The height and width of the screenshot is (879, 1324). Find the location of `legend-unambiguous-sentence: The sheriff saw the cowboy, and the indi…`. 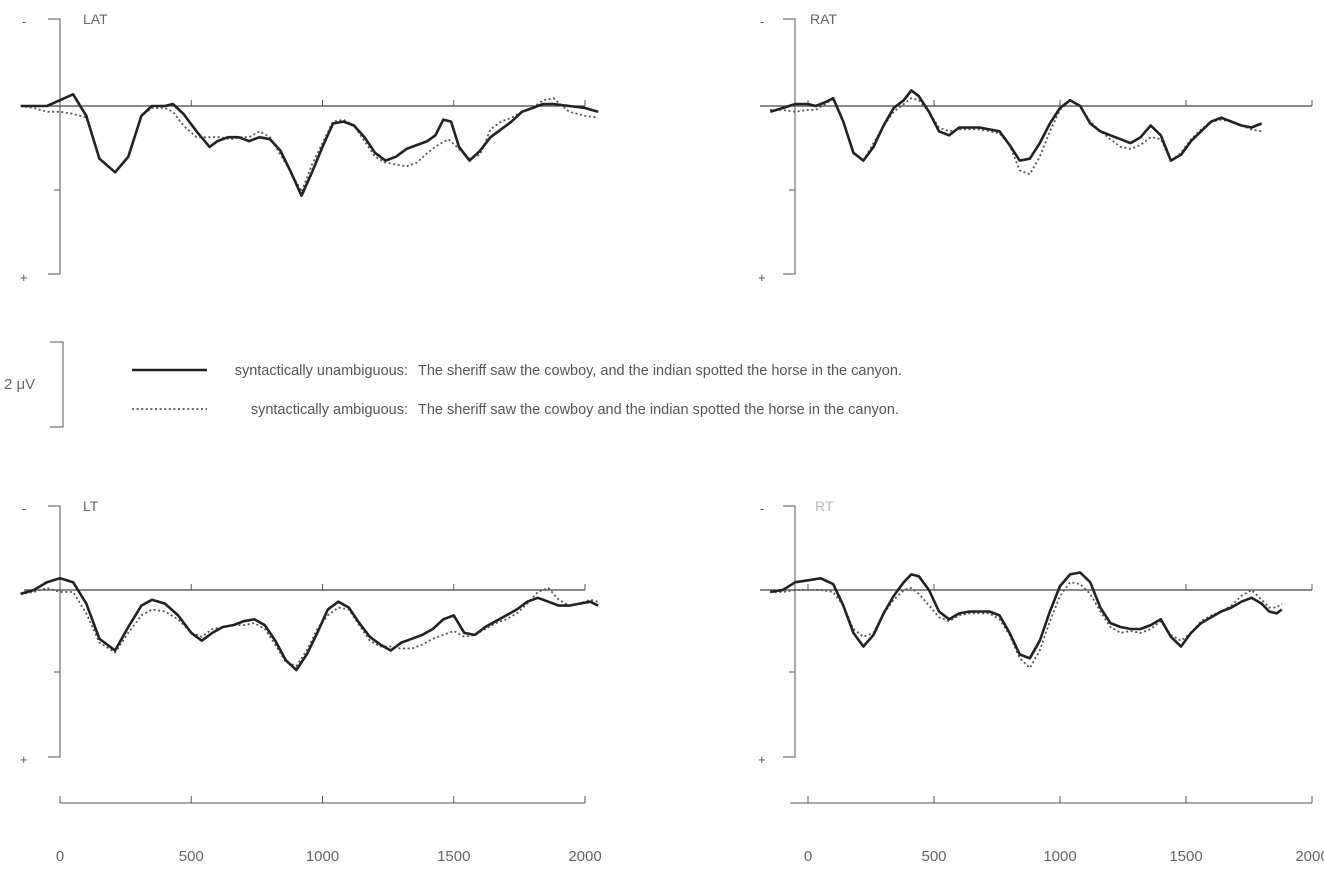

legend-unambiguous-sentence: The sheriff saw the cowboy, and the indi… is located at coordinates (660, 371).